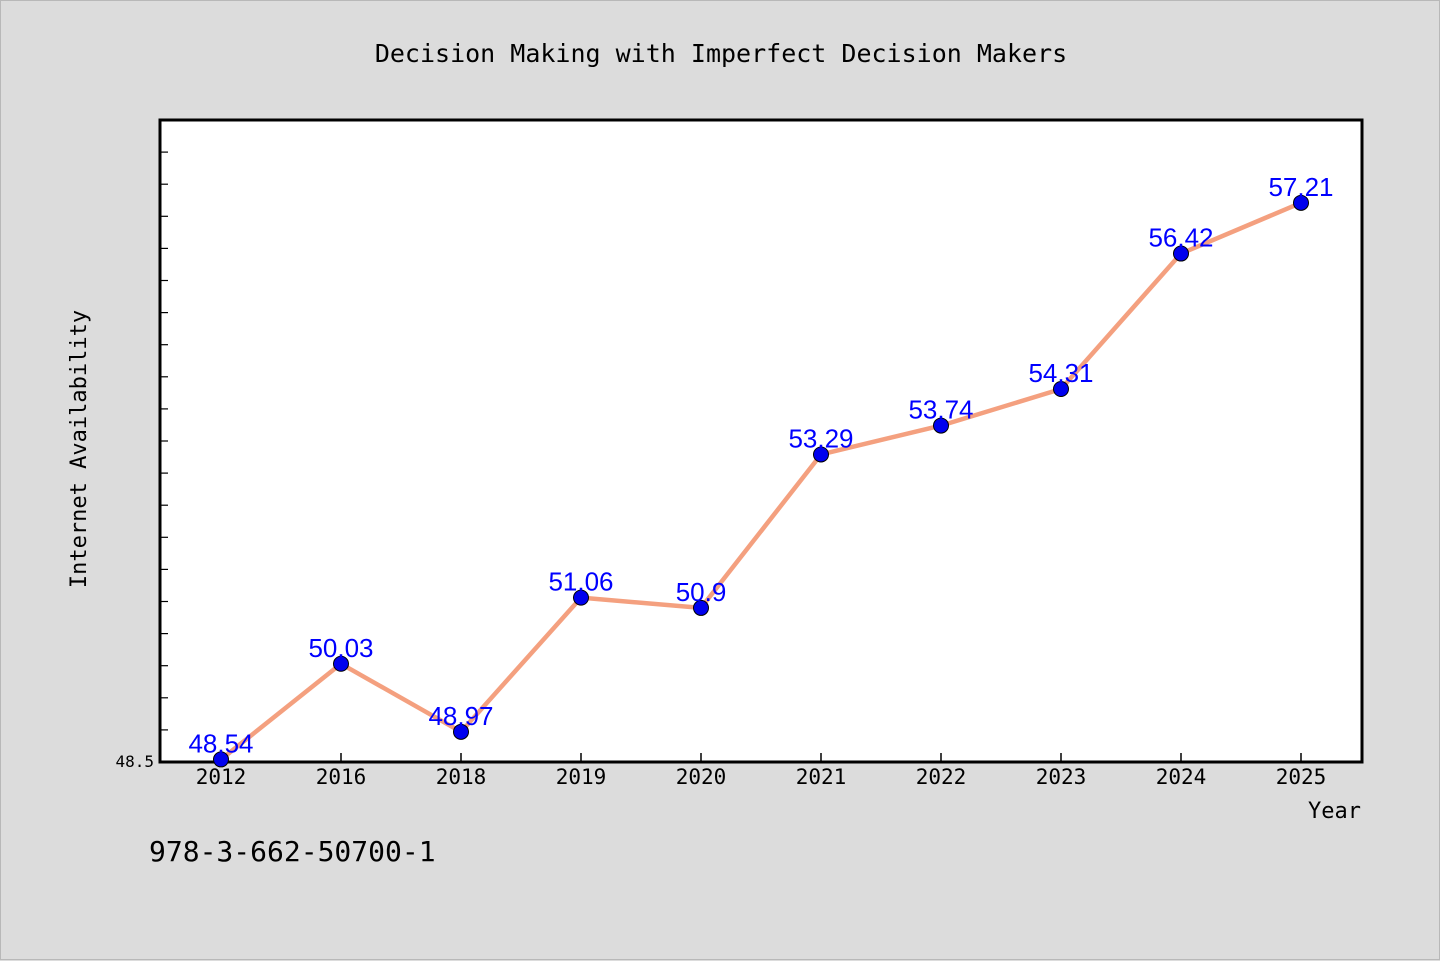 The height and width of the screenshot is (961, 1440). I want to click on data-label: 51.06, so click(580, 582).